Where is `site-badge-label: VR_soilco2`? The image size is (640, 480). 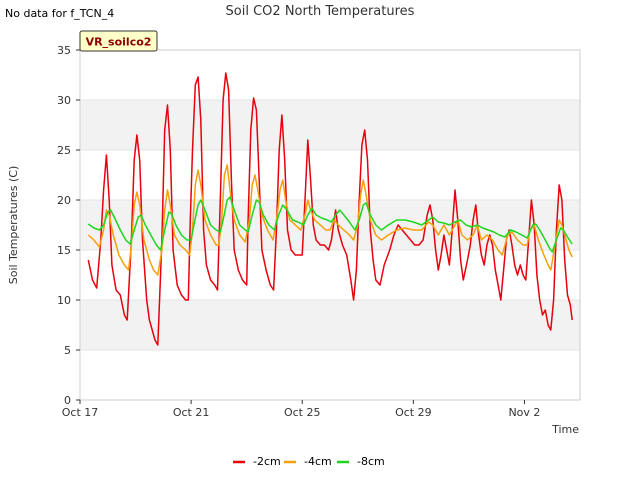
site-badge-label: VR_soilco2 is located at coordinates (119, 42).